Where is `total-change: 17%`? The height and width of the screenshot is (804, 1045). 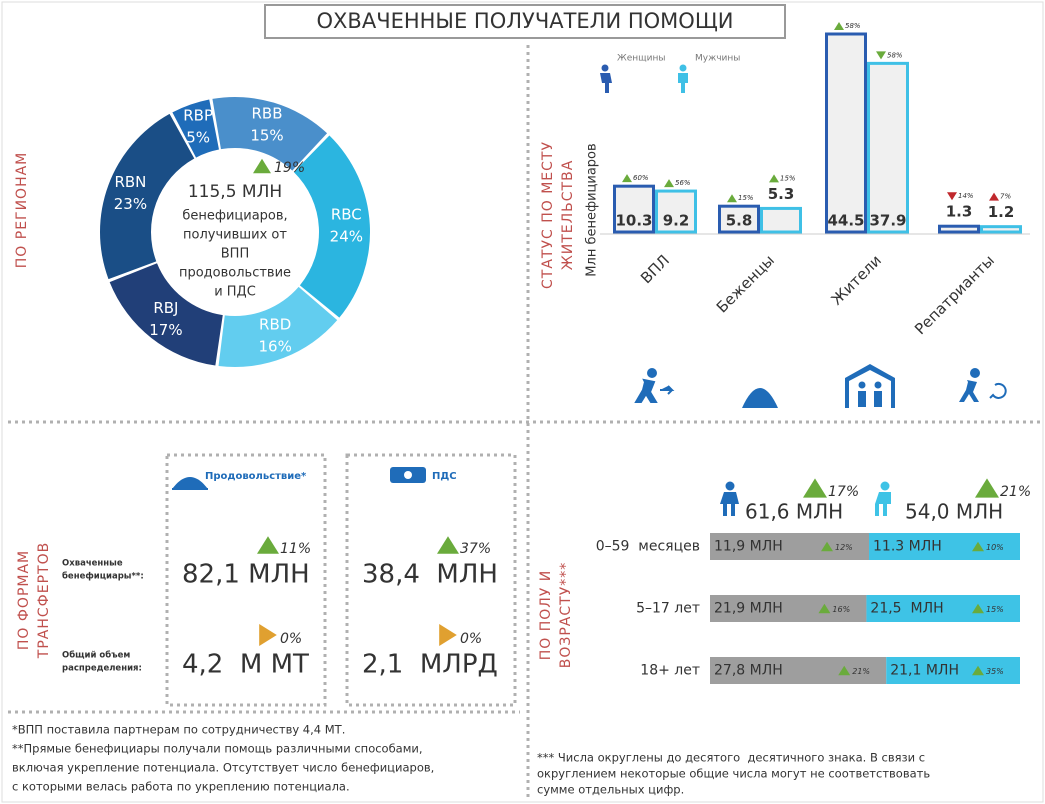
total-change: 17% is located at coordinates (843, 492).